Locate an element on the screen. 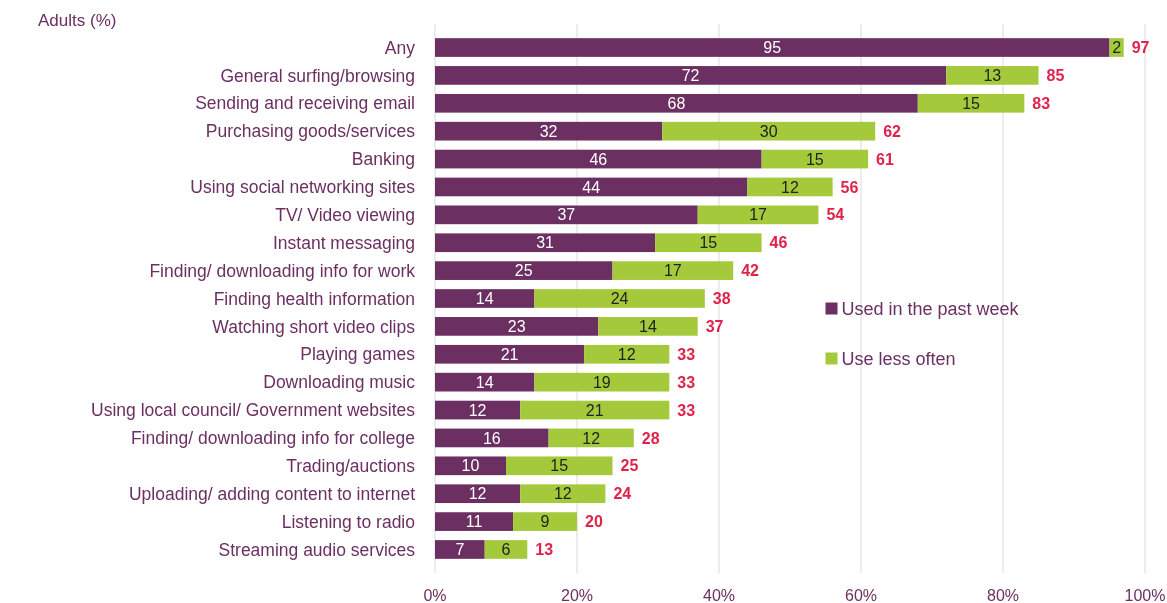 This screenshot has width=1167, height=603. y-tick-label: Downloading music is located at coordinates (339, 382).